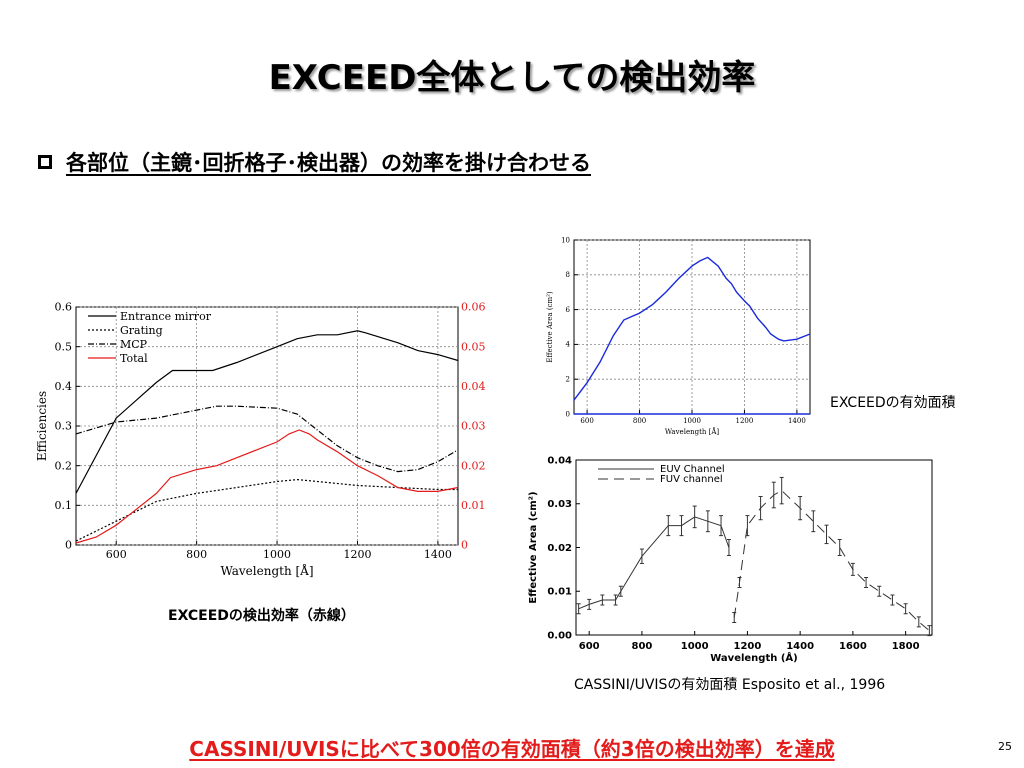  Describe the element at coordinates (565, 240) in the screenshot. I see `y-tick-label: 10` at that location.